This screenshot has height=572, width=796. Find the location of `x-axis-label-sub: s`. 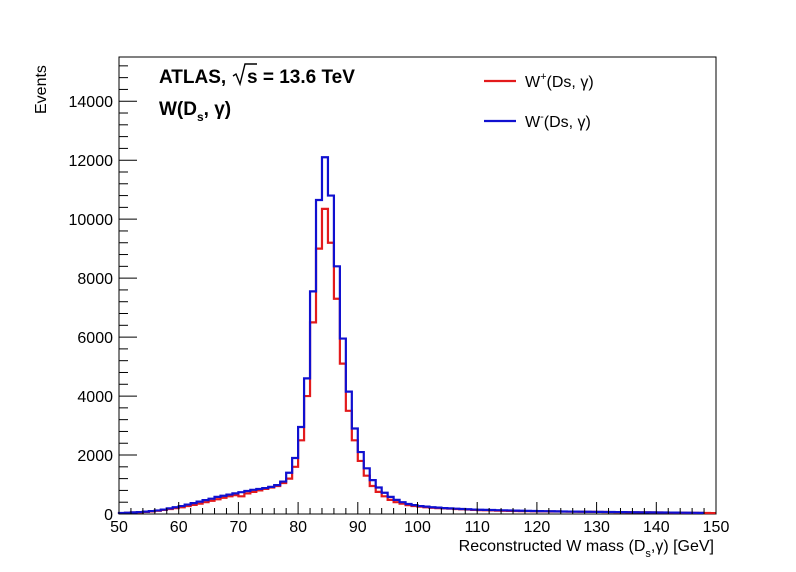

x-axis-label-sub: s is located at coordinates (648, 554).